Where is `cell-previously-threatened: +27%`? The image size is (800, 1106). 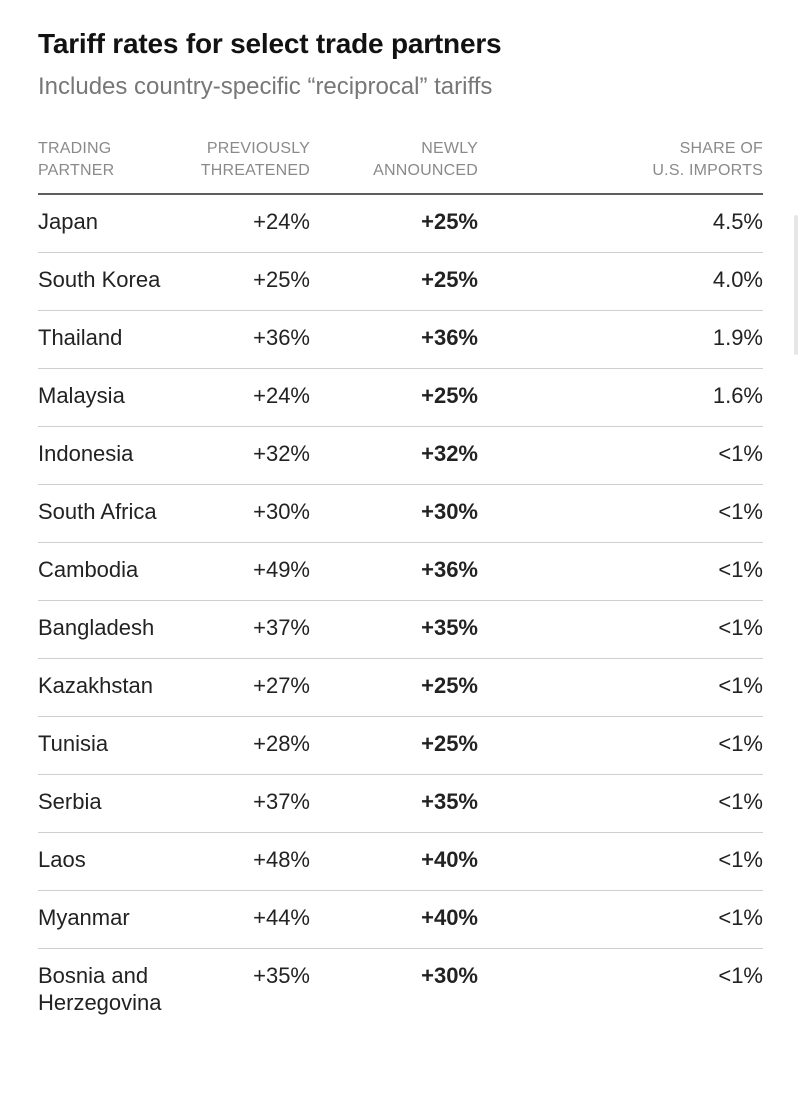 cell-previously-threatened: +27% is located at coordinates (249, 687).